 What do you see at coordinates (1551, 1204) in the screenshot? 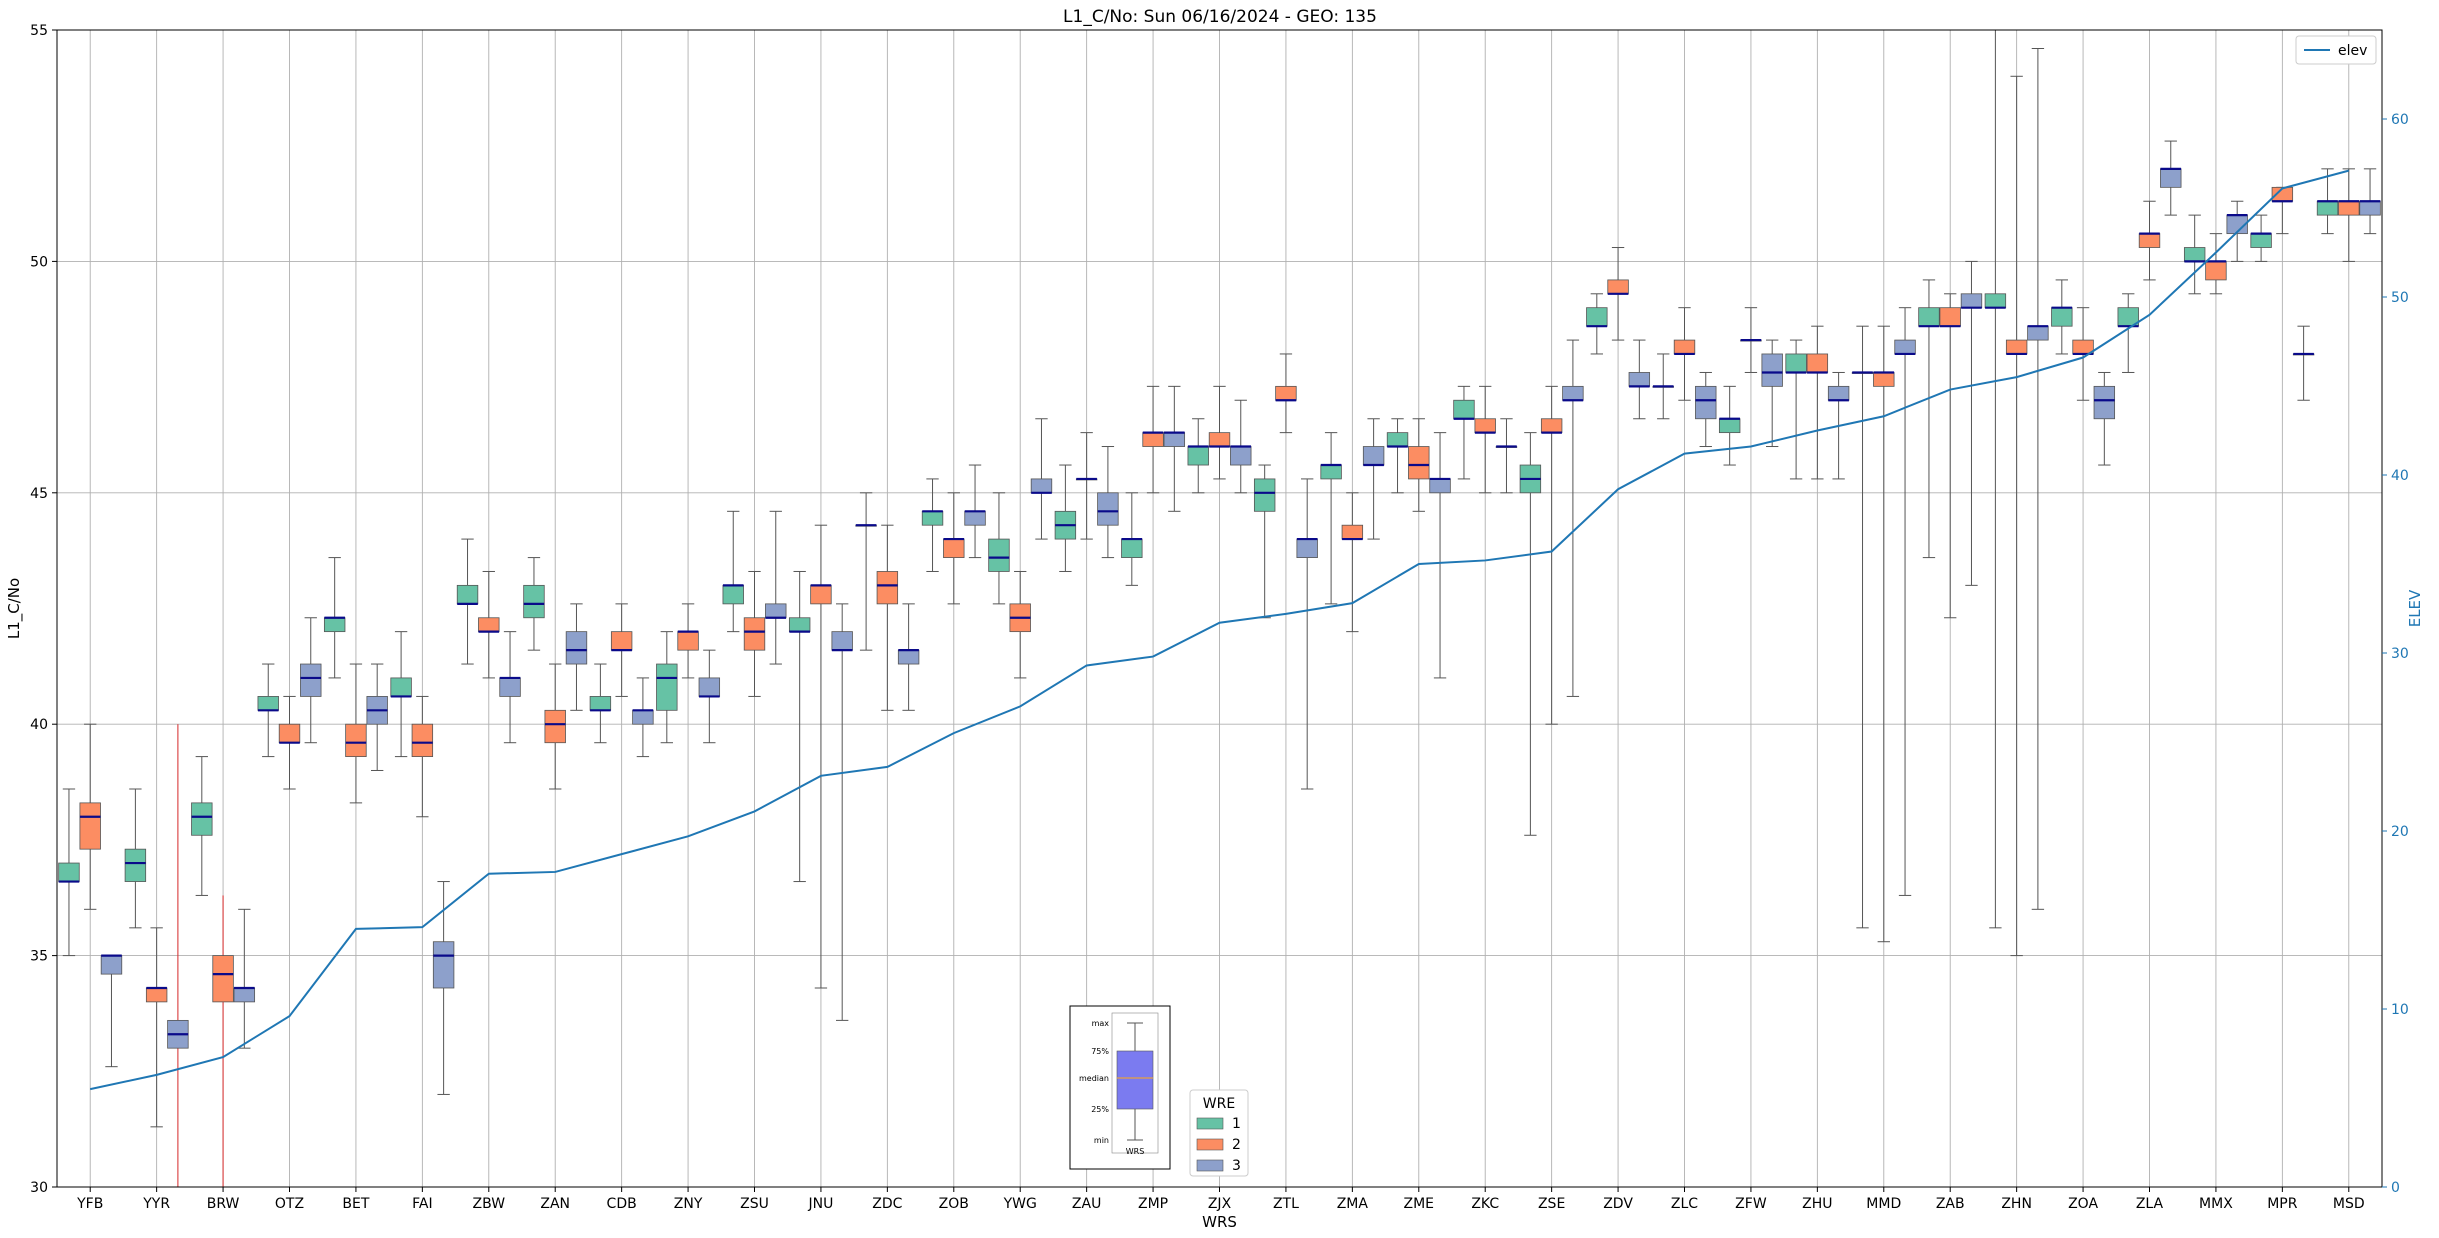
I see `x-tick-label: ZSE` at bounding box center [1551, 1204].